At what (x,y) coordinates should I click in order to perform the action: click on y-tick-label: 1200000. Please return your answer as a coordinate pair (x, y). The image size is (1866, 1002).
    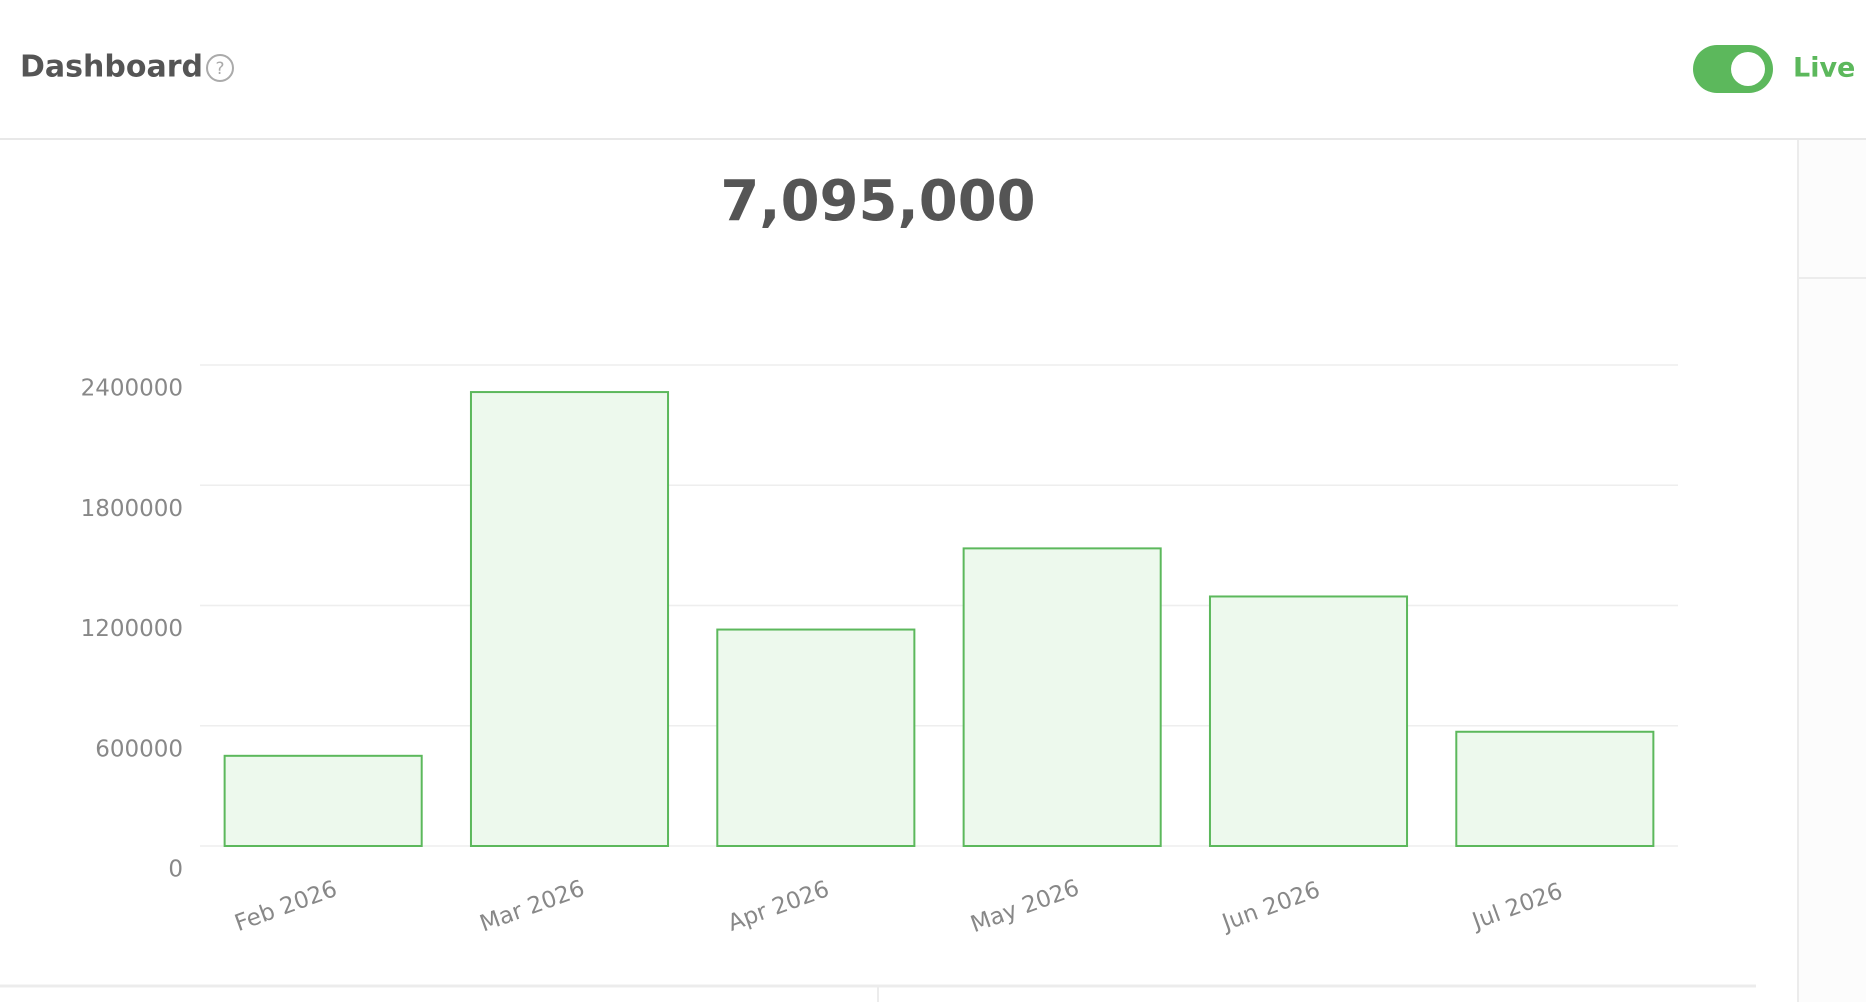
    Looking at the image, I should click on (132, 629).